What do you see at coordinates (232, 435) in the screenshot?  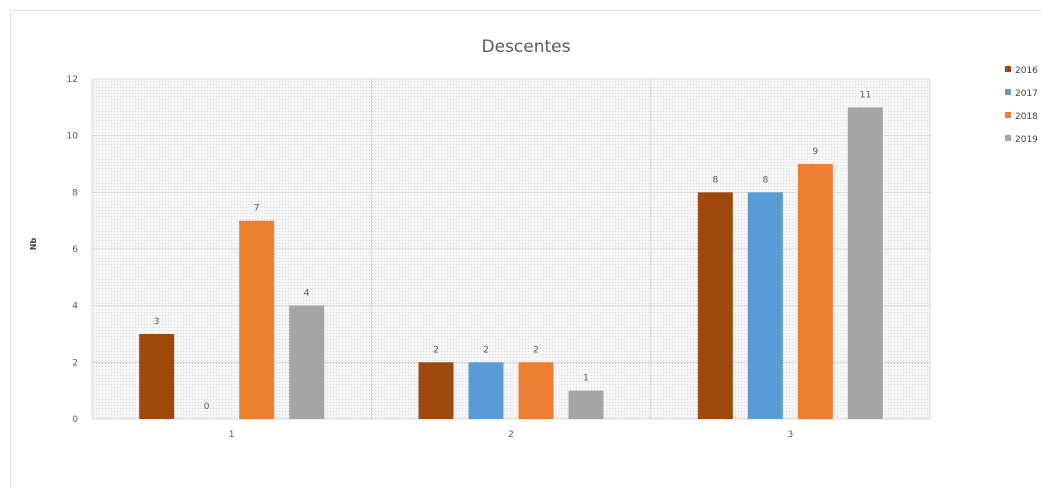 I see `x-category-label: 1` at bounding box center [232, 435].